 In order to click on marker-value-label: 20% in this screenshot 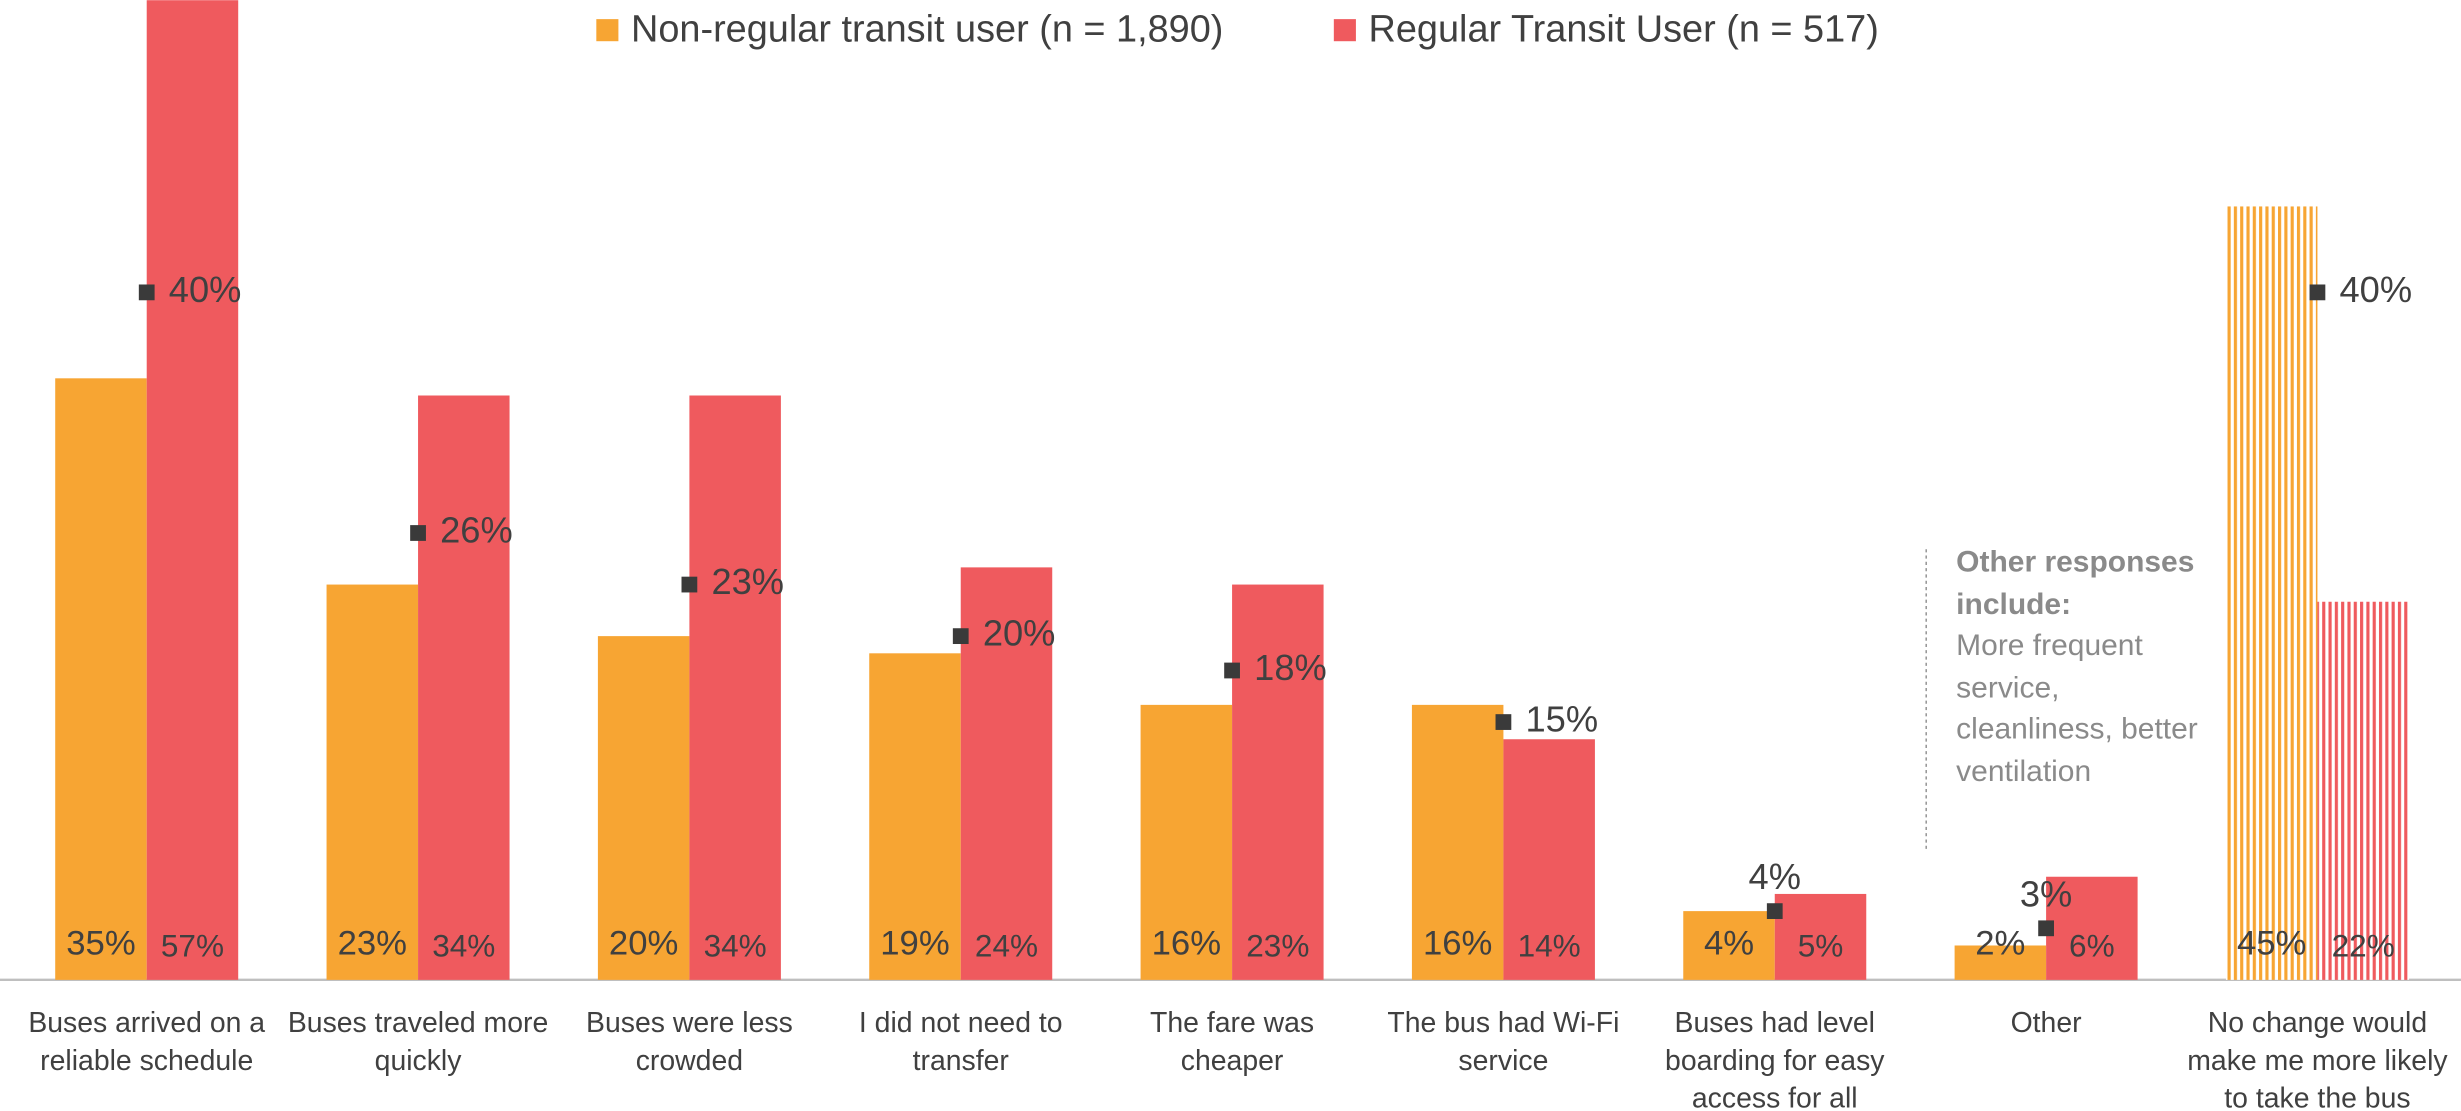, I will do `click(1019, 633)`.